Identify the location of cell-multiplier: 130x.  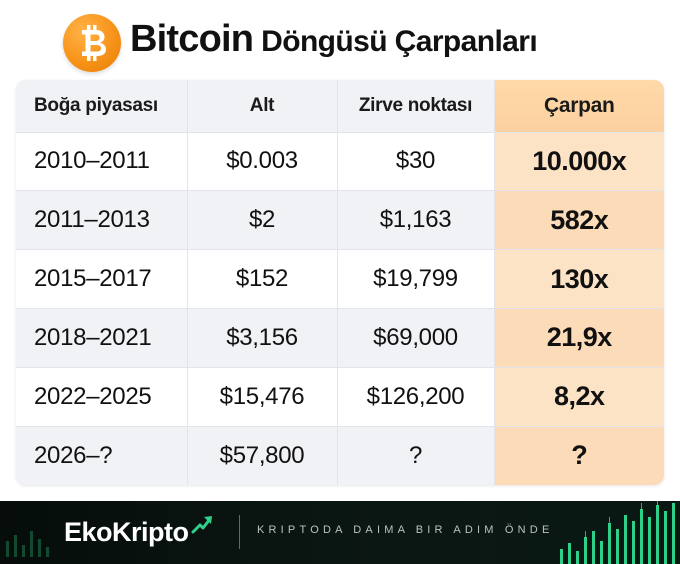
(579, 279).